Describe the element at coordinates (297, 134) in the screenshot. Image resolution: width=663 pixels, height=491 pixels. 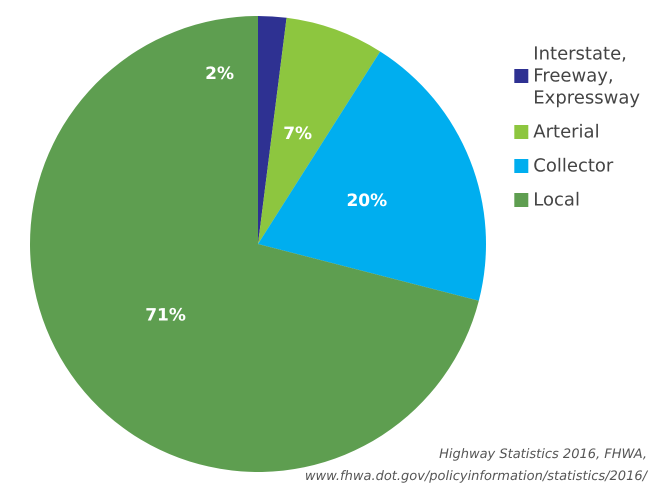
I see `data-label: 7%` at that location.